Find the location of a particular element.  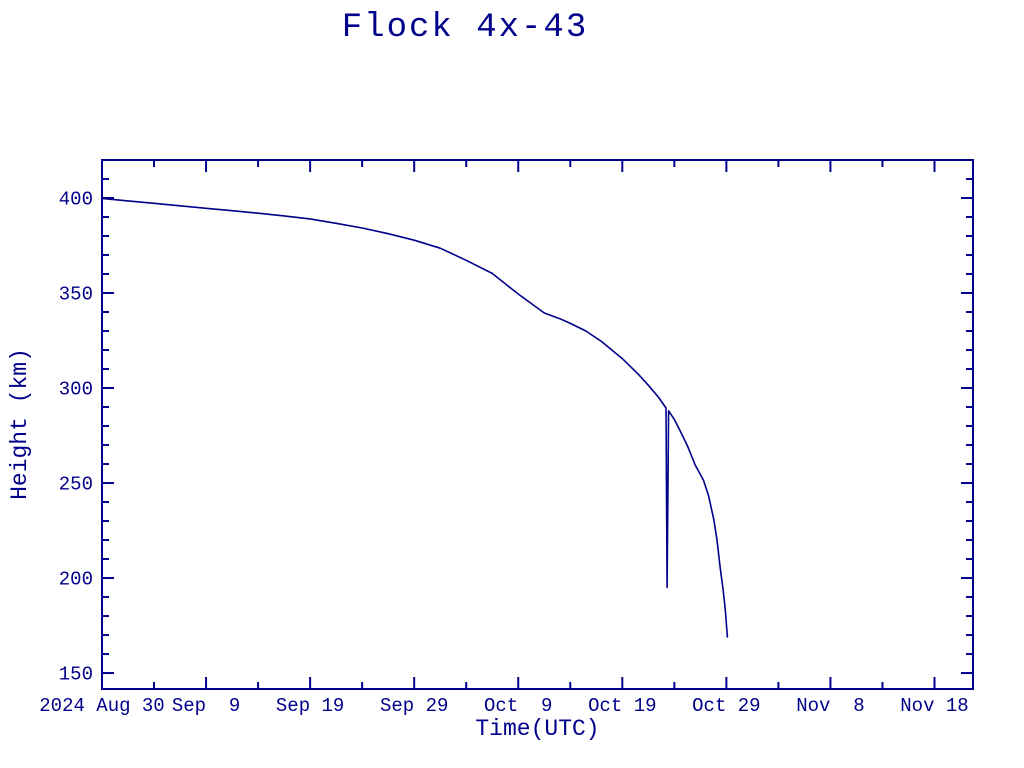

x-tick-label: Sep 9 is located at coordinates (206, 706).